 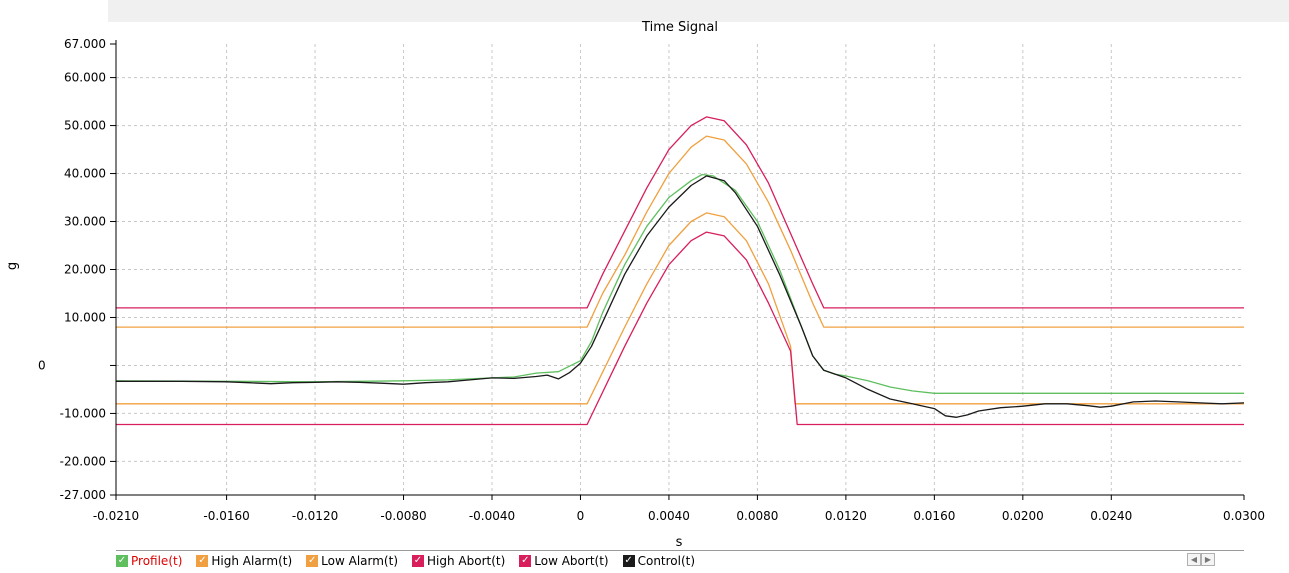 I want to click on scroll-left-button: ◀, so click(x=1194, y=559).